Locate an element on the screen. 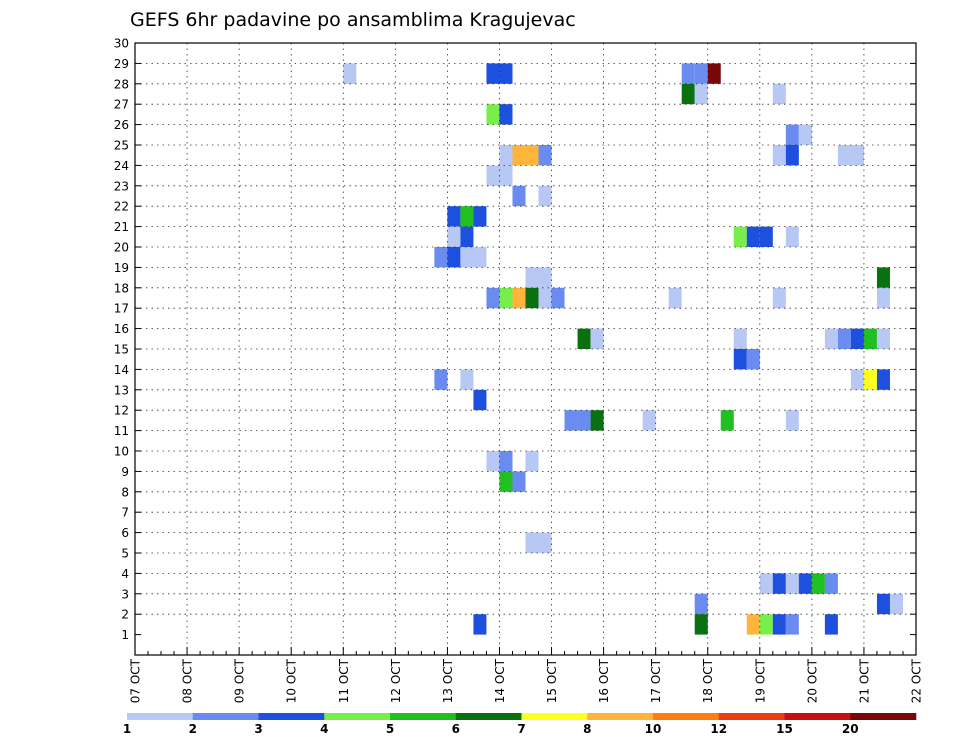 The width and height of the screenshot is (960, 742). x-tick-label: 09 OCT is located at coordinates (240, 680).